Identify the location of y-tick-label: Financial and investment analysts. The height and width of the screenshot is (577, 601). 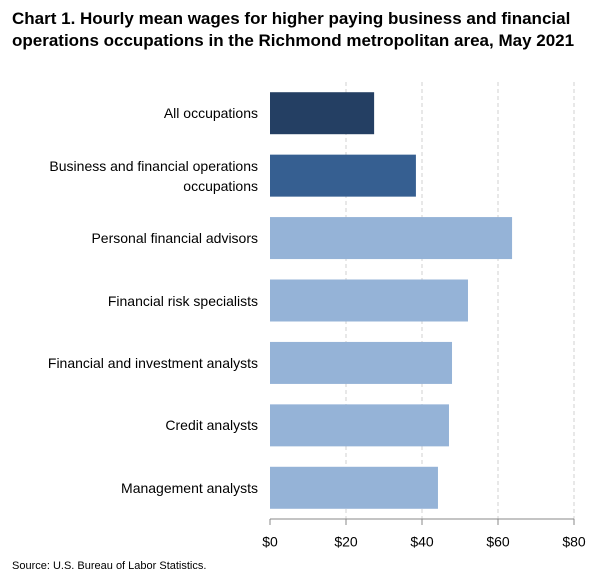
(152, 362).